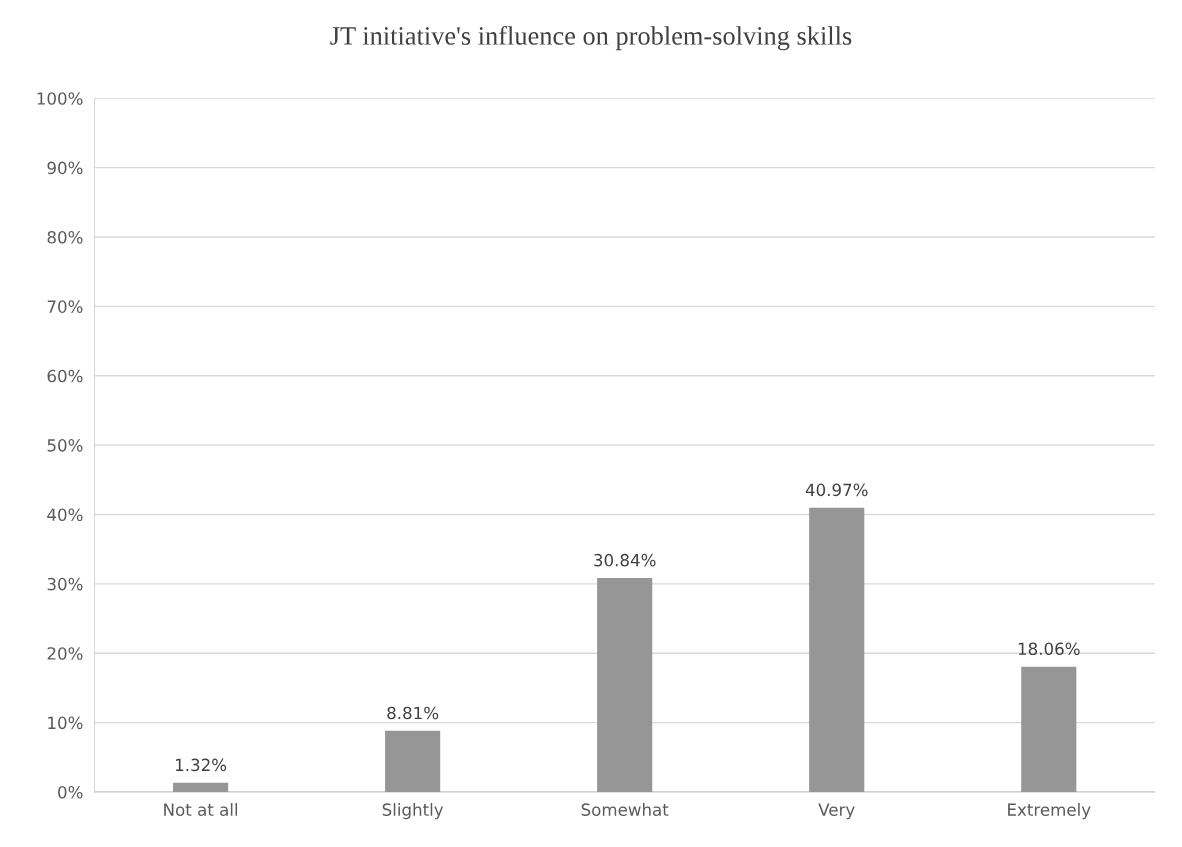 The width and height of the screenshot is (1182, 847). Describe the element at coordinates (65, 653) in the screenshot. I see `y-tick-label: 20%` at that location.